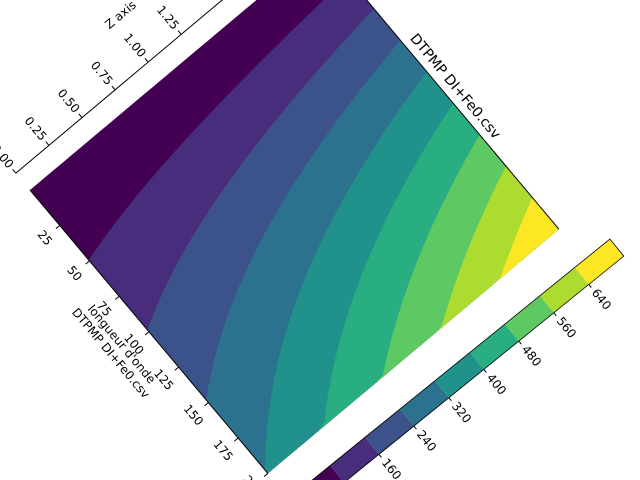  I want to click on x-tick-label: 25, so click(45, 238).